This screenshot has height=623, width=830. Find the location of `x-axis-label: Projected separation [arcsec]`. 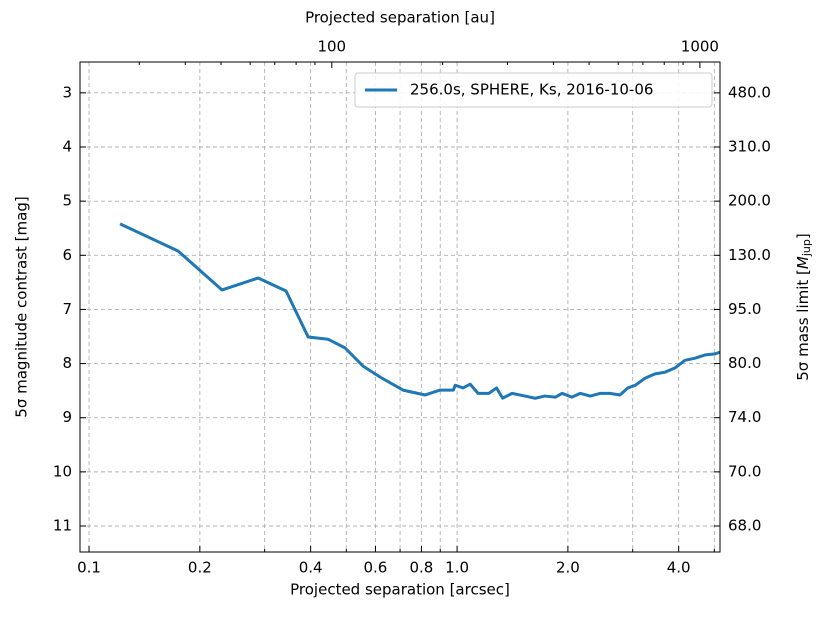

x-axis-label: Projected separation [arcsec] is located at coordinates (400, 590).